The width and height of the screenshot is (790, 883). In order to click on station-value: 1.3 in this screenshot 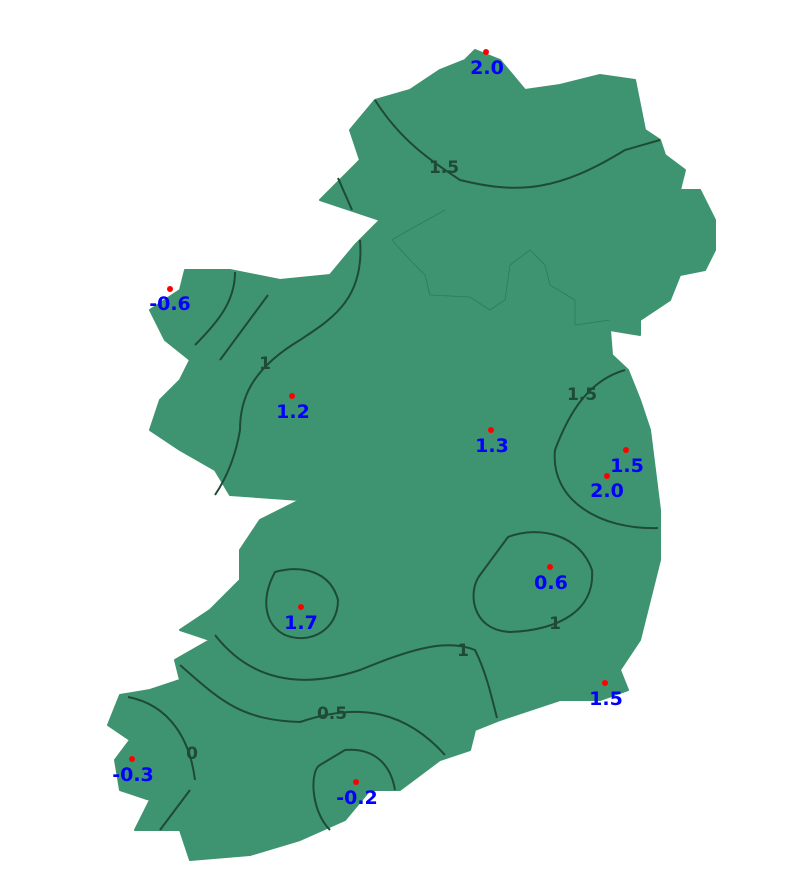, I will do `click(492, 446)`.